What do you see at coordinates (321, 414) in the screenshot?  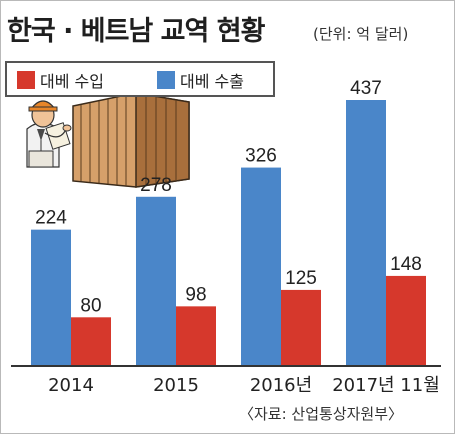 I see `source-note: 〈자료: 산업통상자원부〉` at bounding box center [321, 414].